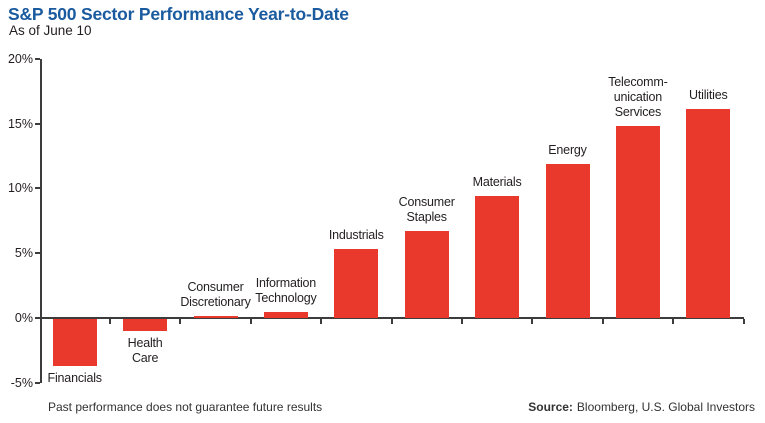 This screenshot has width=765, height=423. I want to click on bar-materials, so click(497, 257).